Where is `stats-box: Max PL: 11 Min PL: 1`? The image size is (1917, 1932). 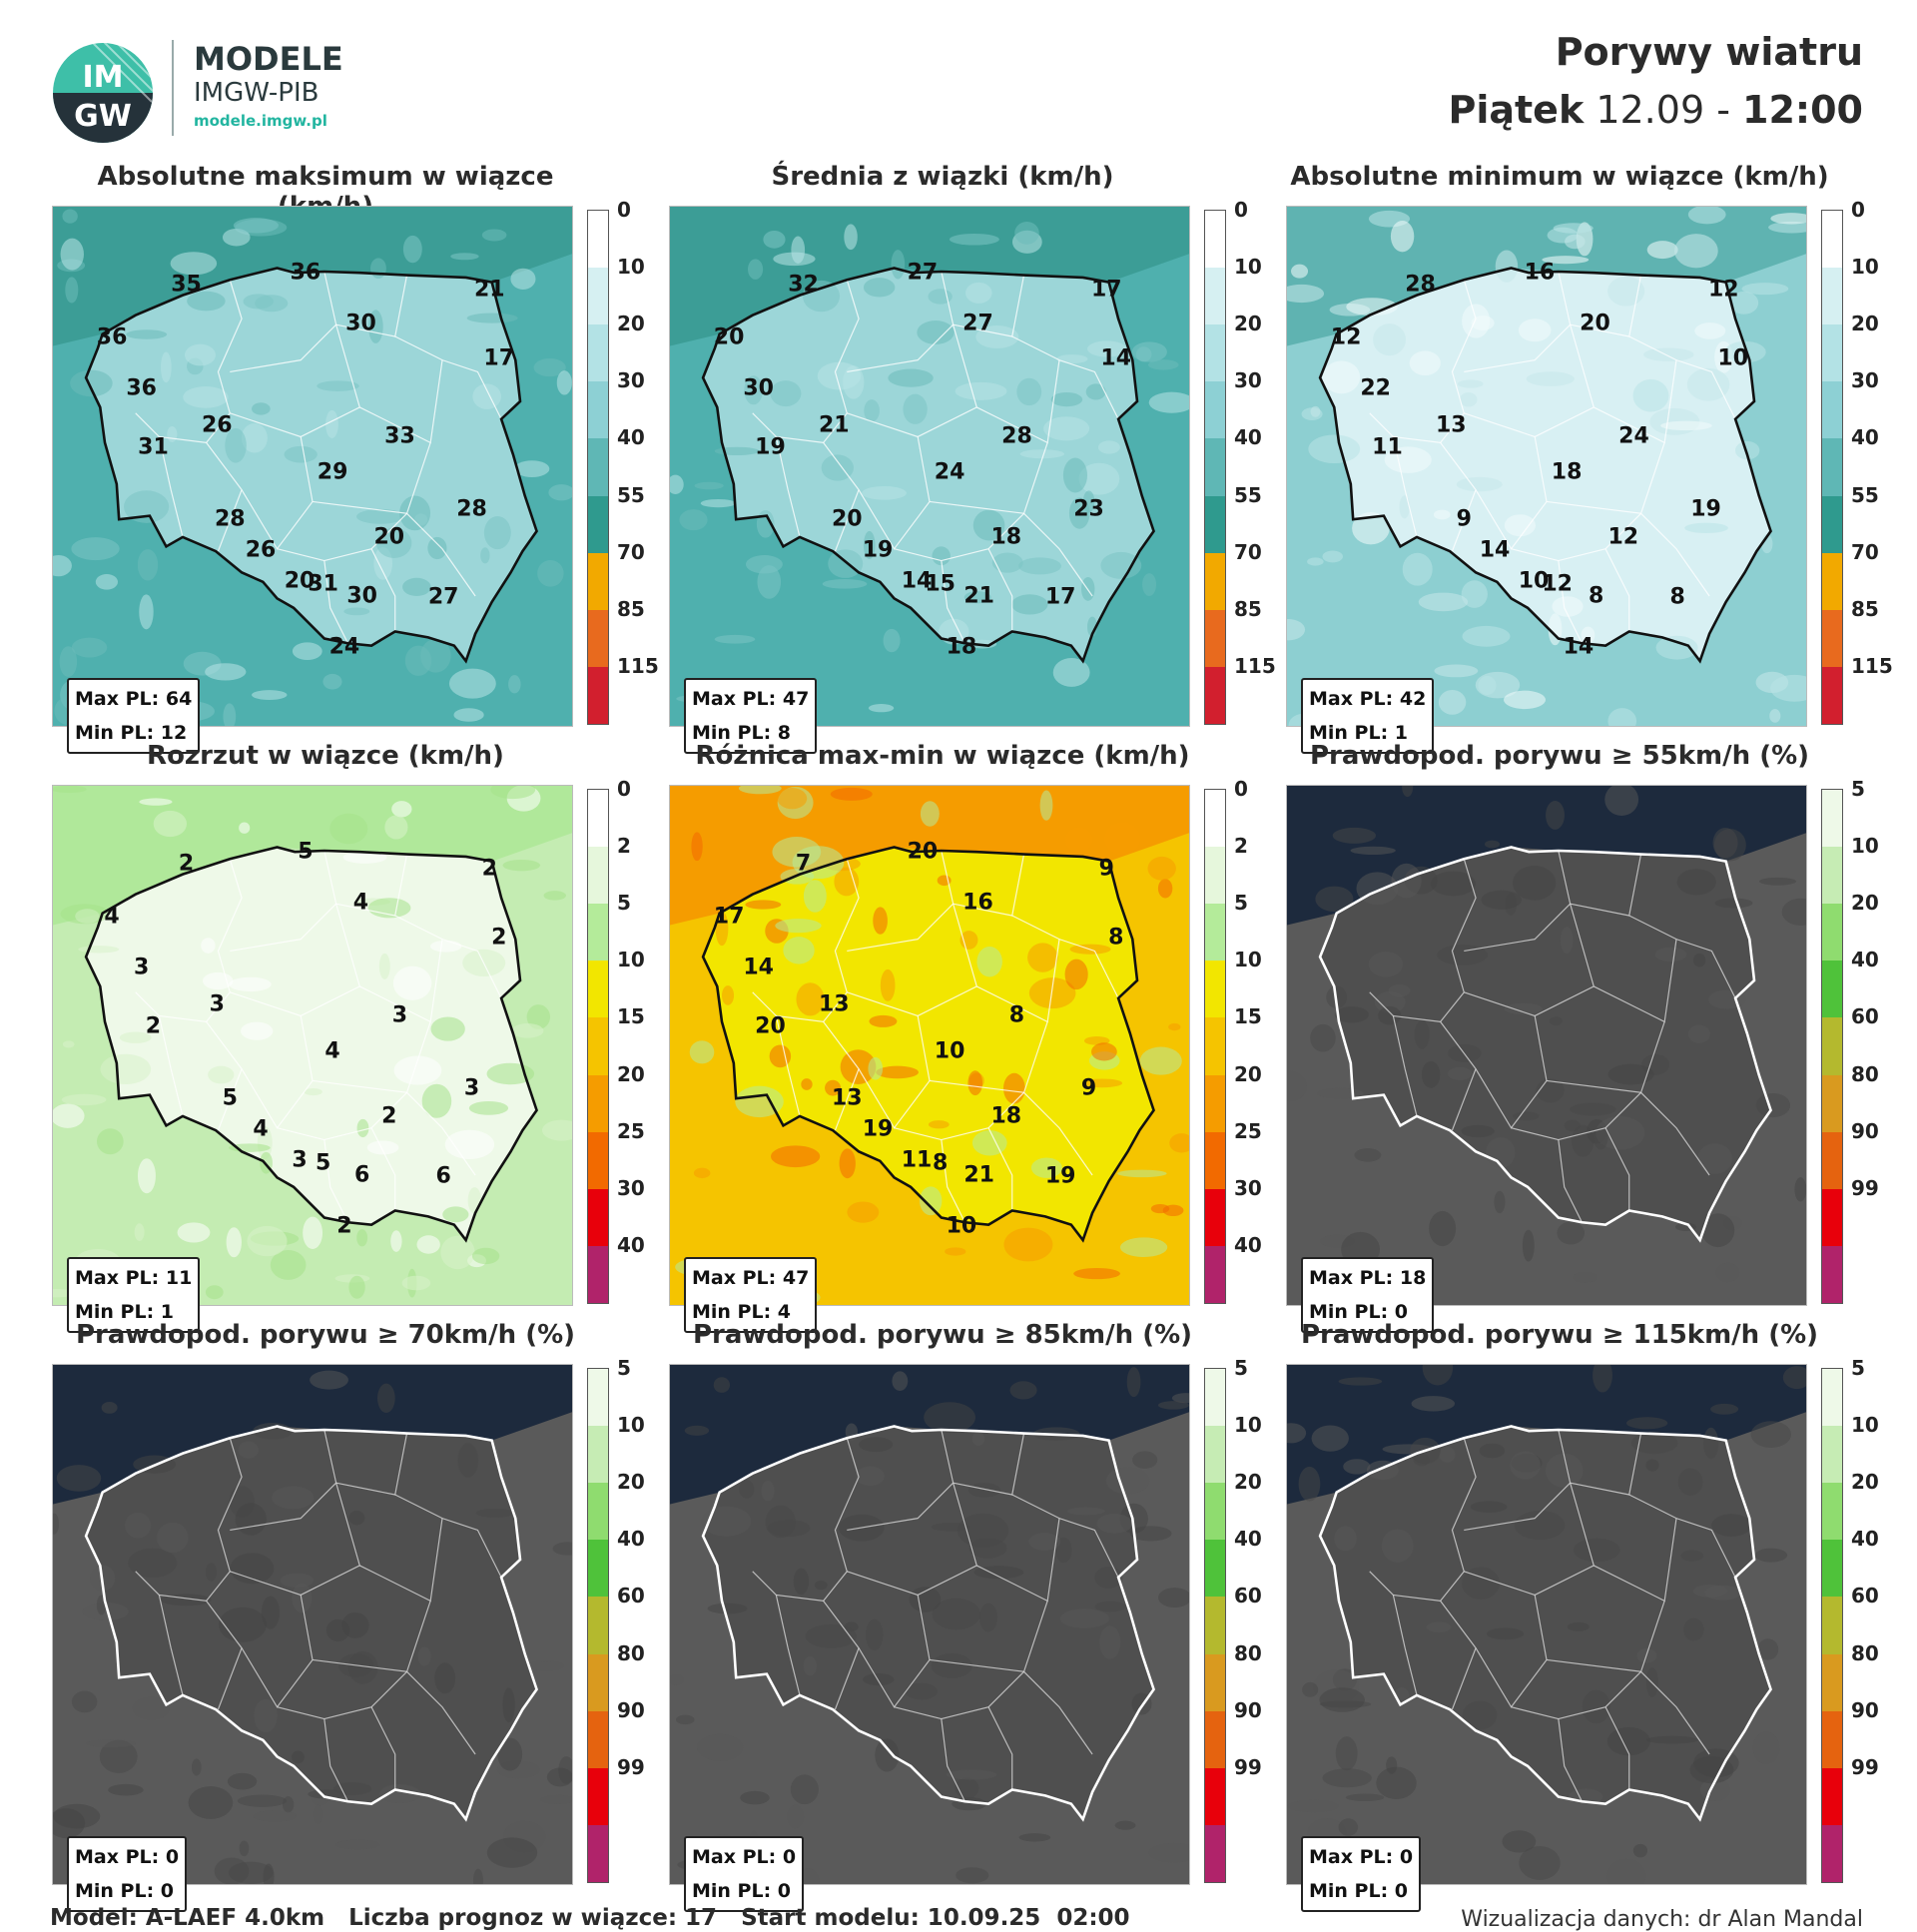
stats-box: Max PL: 11 Min PL: 1 is located at coordinates (134, 1295).